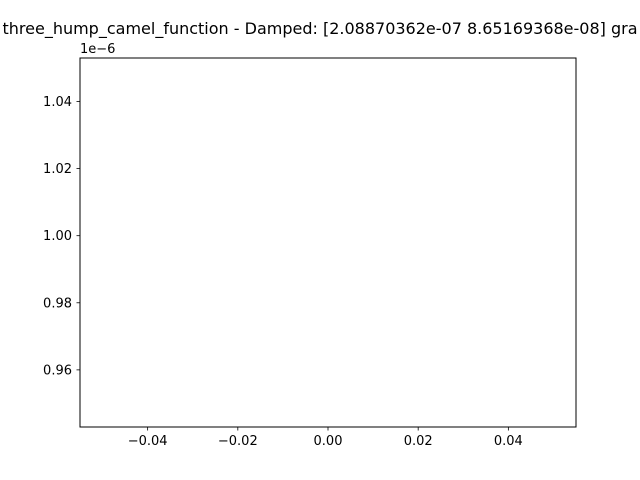 This screenshot has width=640, height=480. Describe the element at coordinates (57, 303) in the screenshot. I see `y-tick-label: 0.98` at that location.